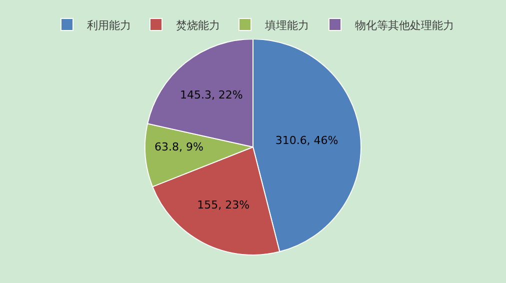  I want to click on legend-label: 填埋能力, so click(286, 25).